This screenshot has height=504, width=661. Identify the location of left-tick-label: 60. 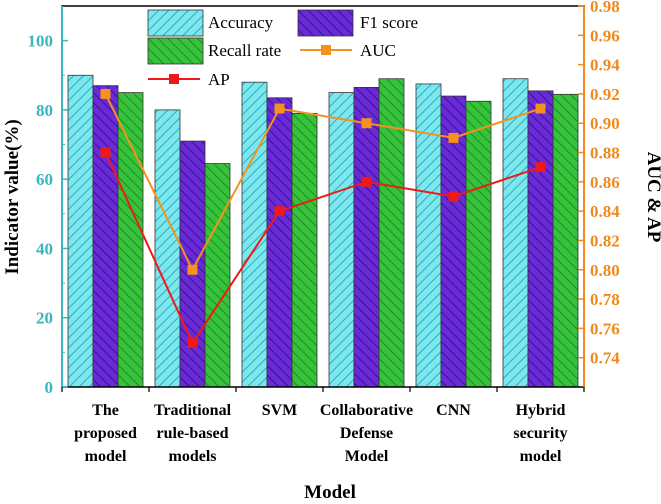
(44, 179).